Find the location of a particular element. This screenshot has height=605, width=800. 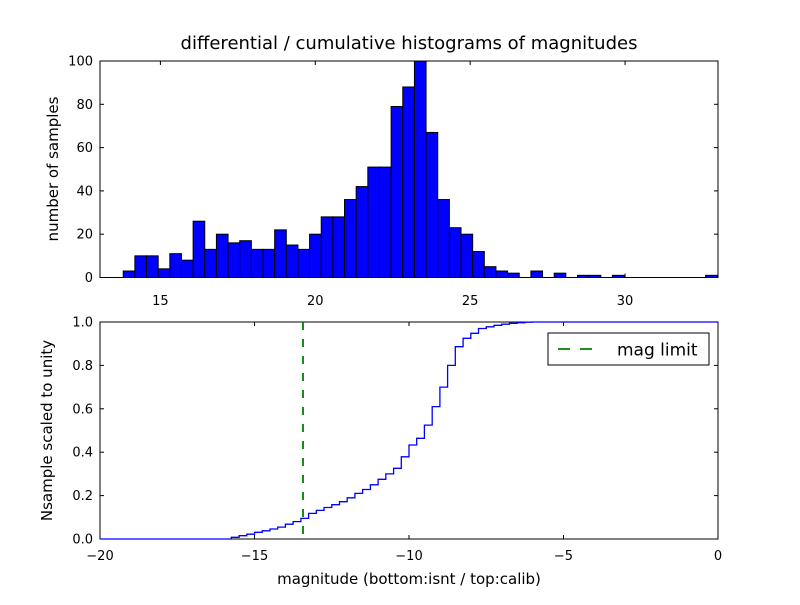

y-tick-label: 0.4 is located at coordinates (82, 453).